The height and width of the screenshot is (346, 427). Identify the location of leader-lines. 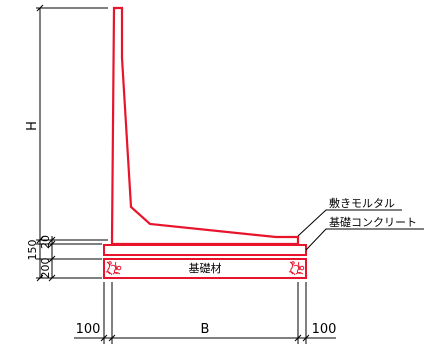
(360, 230).